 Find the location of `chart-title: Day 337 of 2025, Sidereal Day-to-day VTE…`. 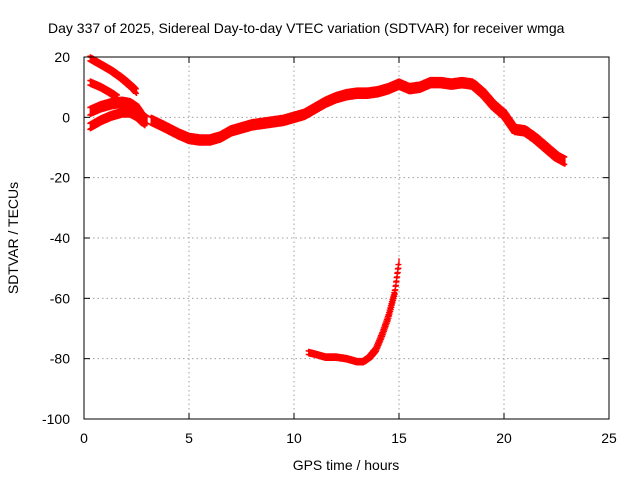

chart-title: Day 337 of 2025, Sidereal Day-to-day VTE… is located at coordinates (306, 28).